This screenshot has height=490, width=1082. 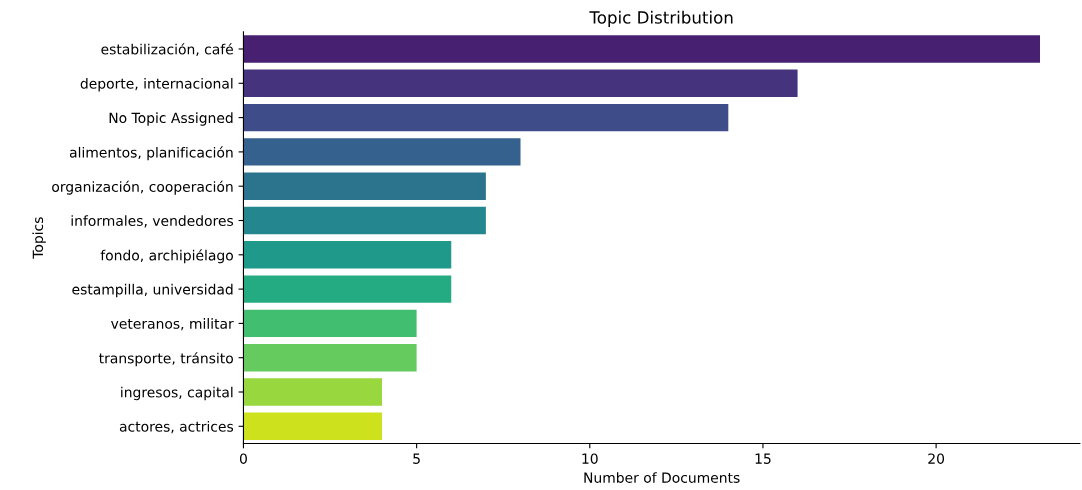 What do you see at coordinates (177, 393) in the screenshot?
I see `y-tick-label: ingresos, capital` at bounding box center [177, 393].